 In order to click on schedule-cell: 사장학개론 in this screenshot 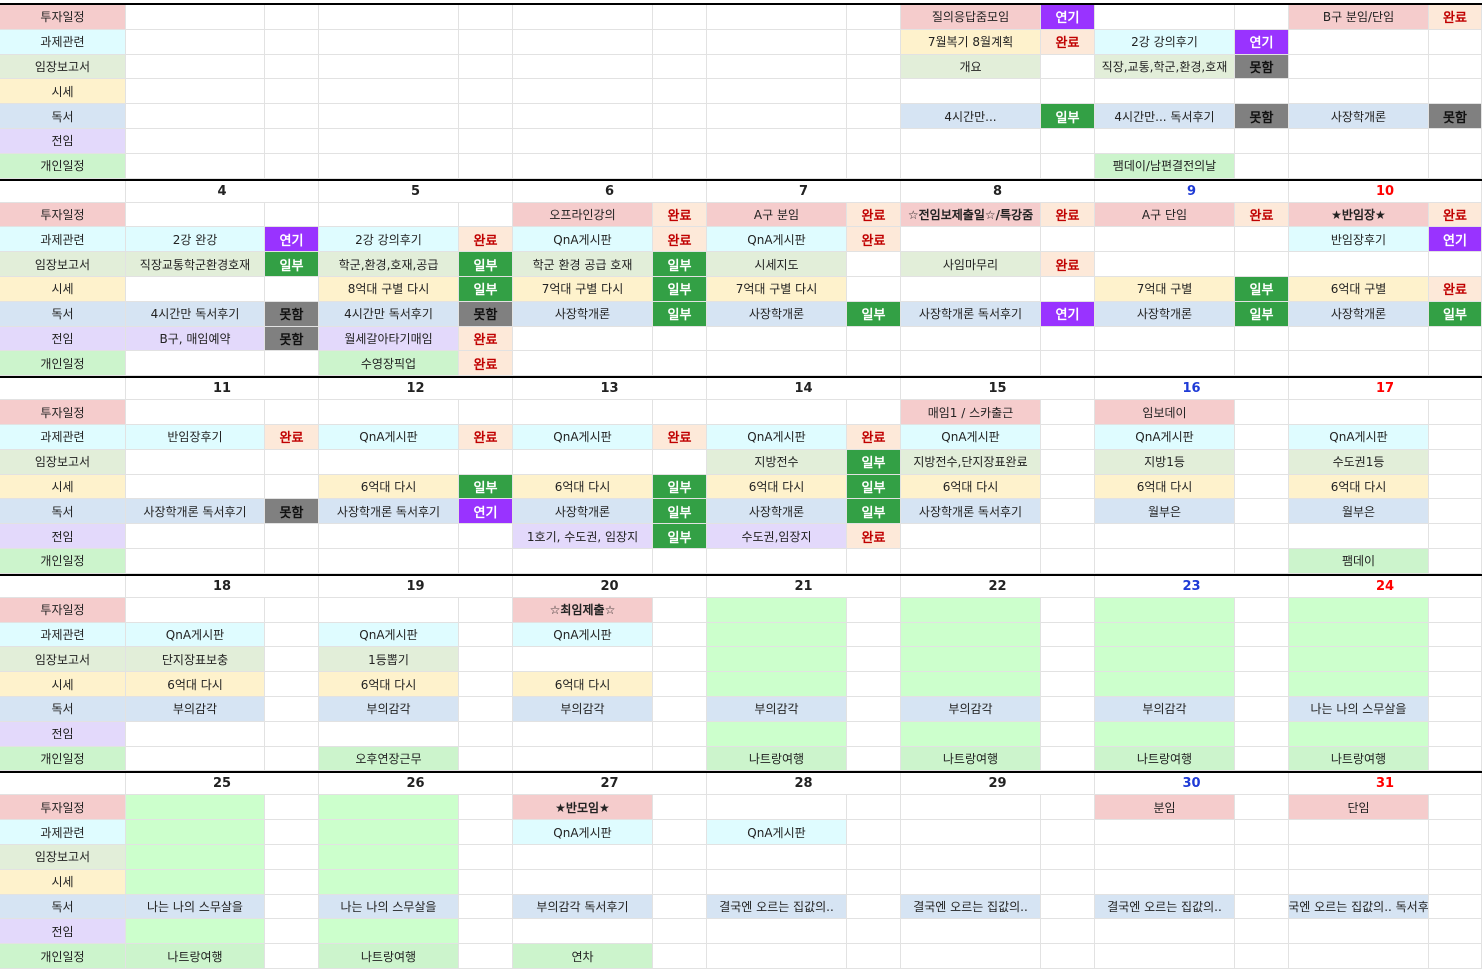, I will do `click(583, 314)`.